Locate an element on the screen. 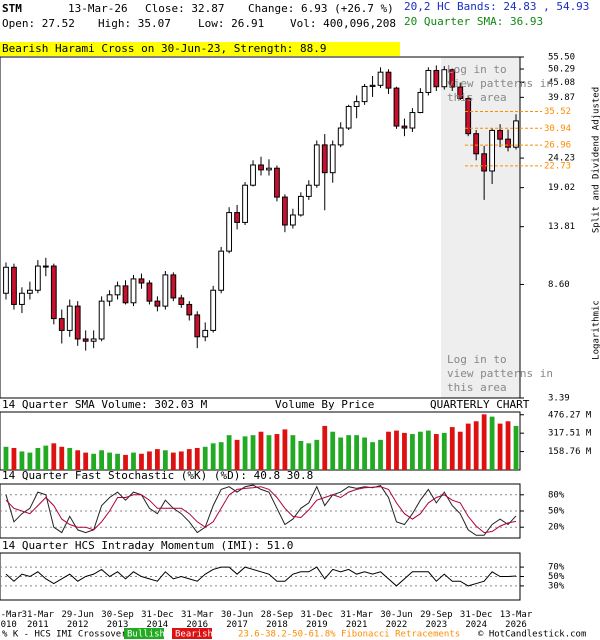 The image size is (600, 640). y-tick-label: 55.50 is located at coordinates (561, 58).